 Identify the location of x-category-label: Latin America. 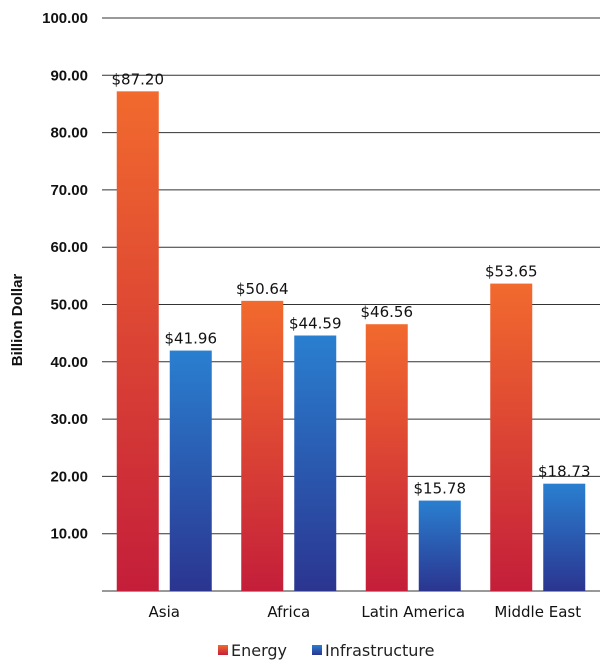
(413, 612).